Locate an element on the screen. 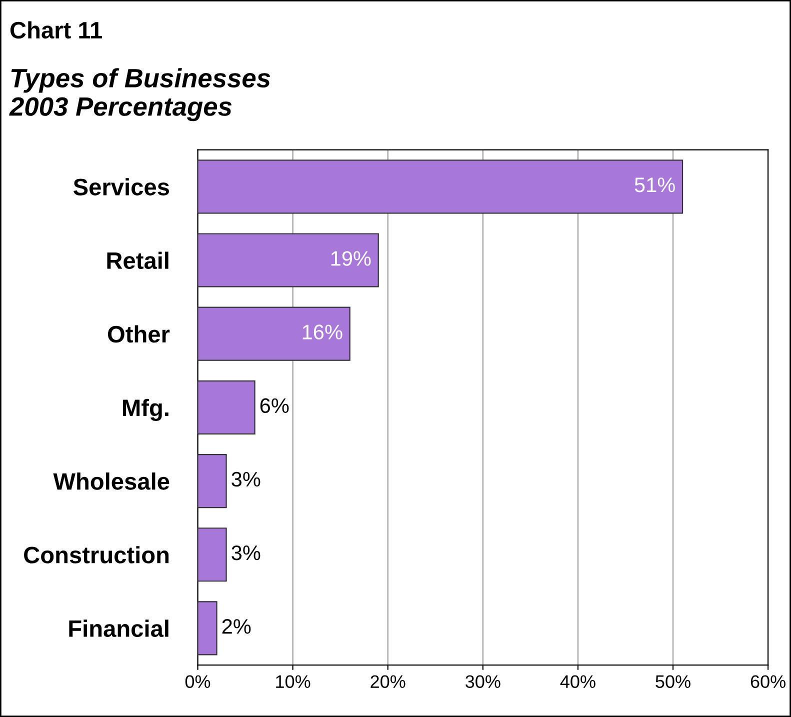 Image resolution: width=791 pixels, height=717 pixels. data-label: 51% is located at coordinates (654, 185).